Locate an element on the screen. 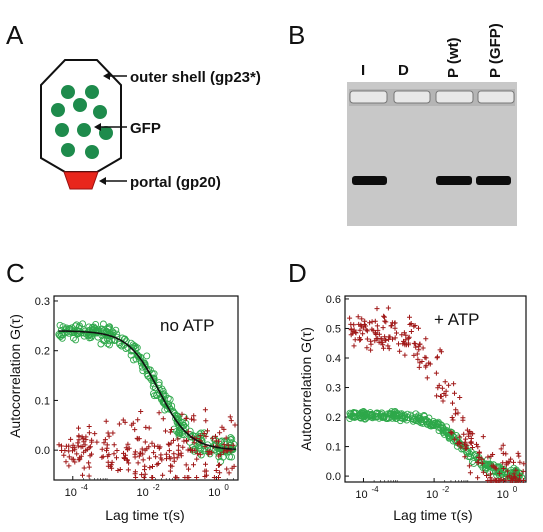 This screenshot has width=543, height=532. y-tick-label: 0.0 is located at coordinates (42, 451).